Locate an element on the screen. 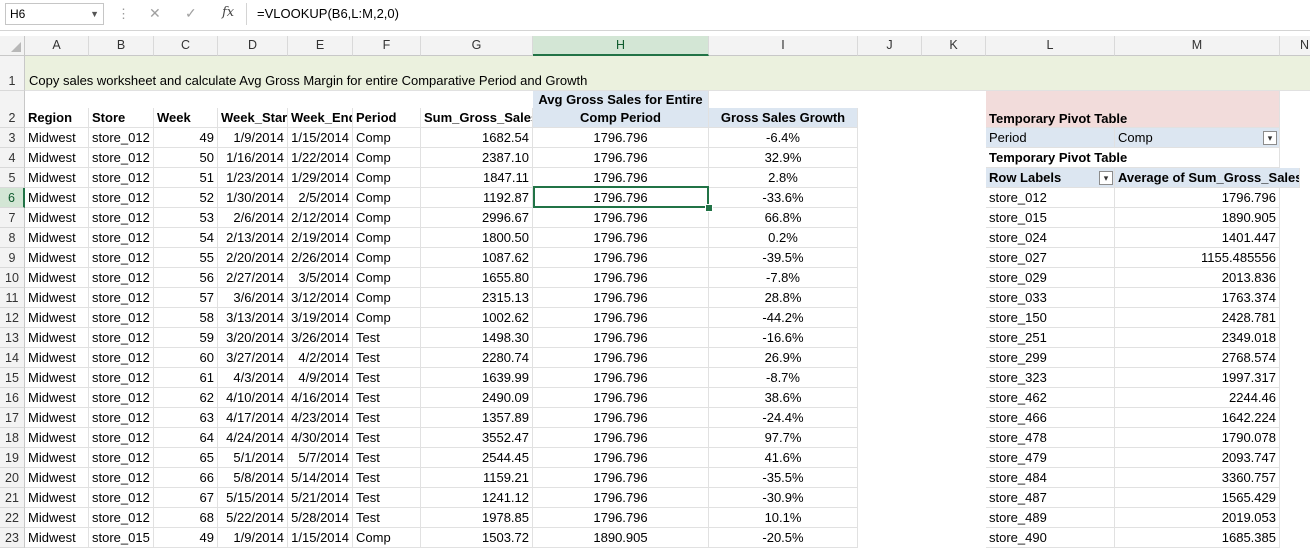 This screenshot has width=1310, height=548. column-header-n: N is located at coordinates (1295, 46).